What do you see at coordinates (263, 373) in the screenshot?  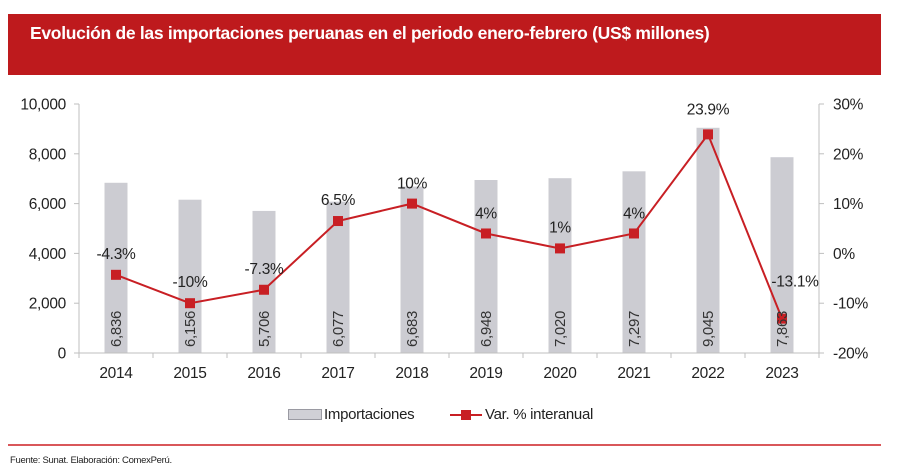 I see `x-tick-label: 2016` at bounding box center [263, 373].